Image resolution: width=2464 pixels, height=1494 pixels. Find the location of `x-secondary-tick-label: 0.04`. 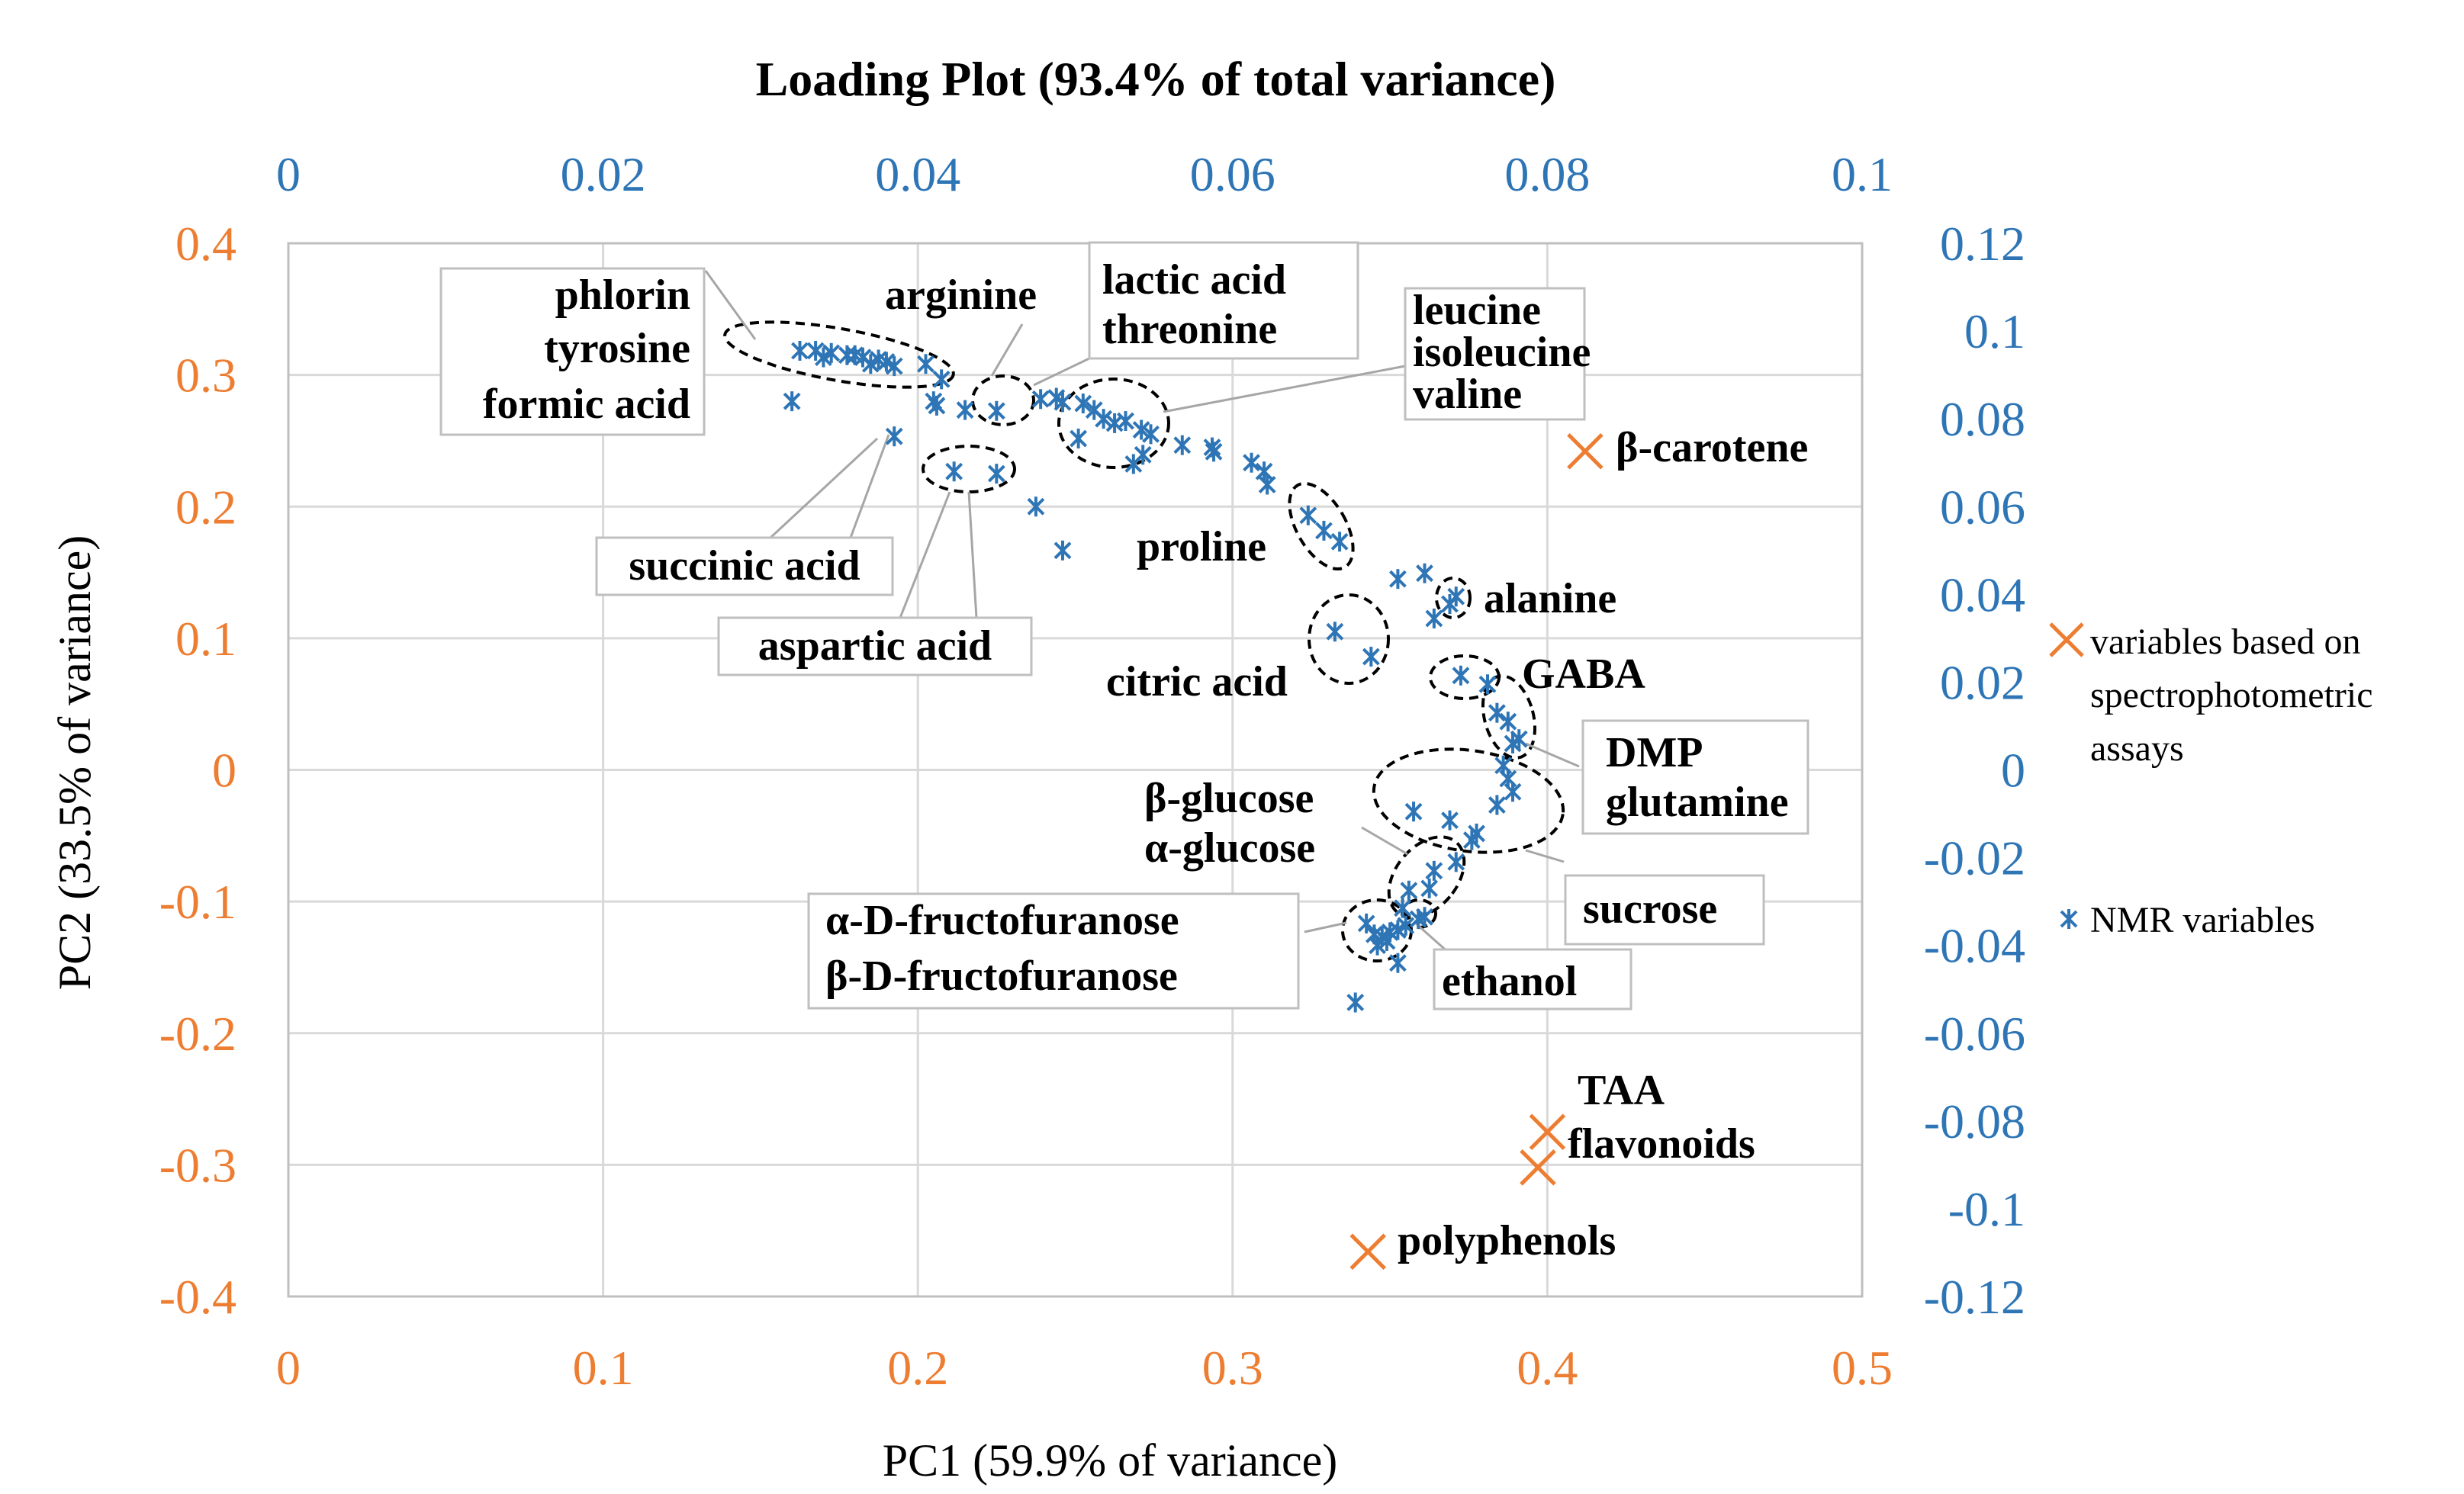

x-secondary-tick-label: 0.04 is located at coordinates (917, 174).